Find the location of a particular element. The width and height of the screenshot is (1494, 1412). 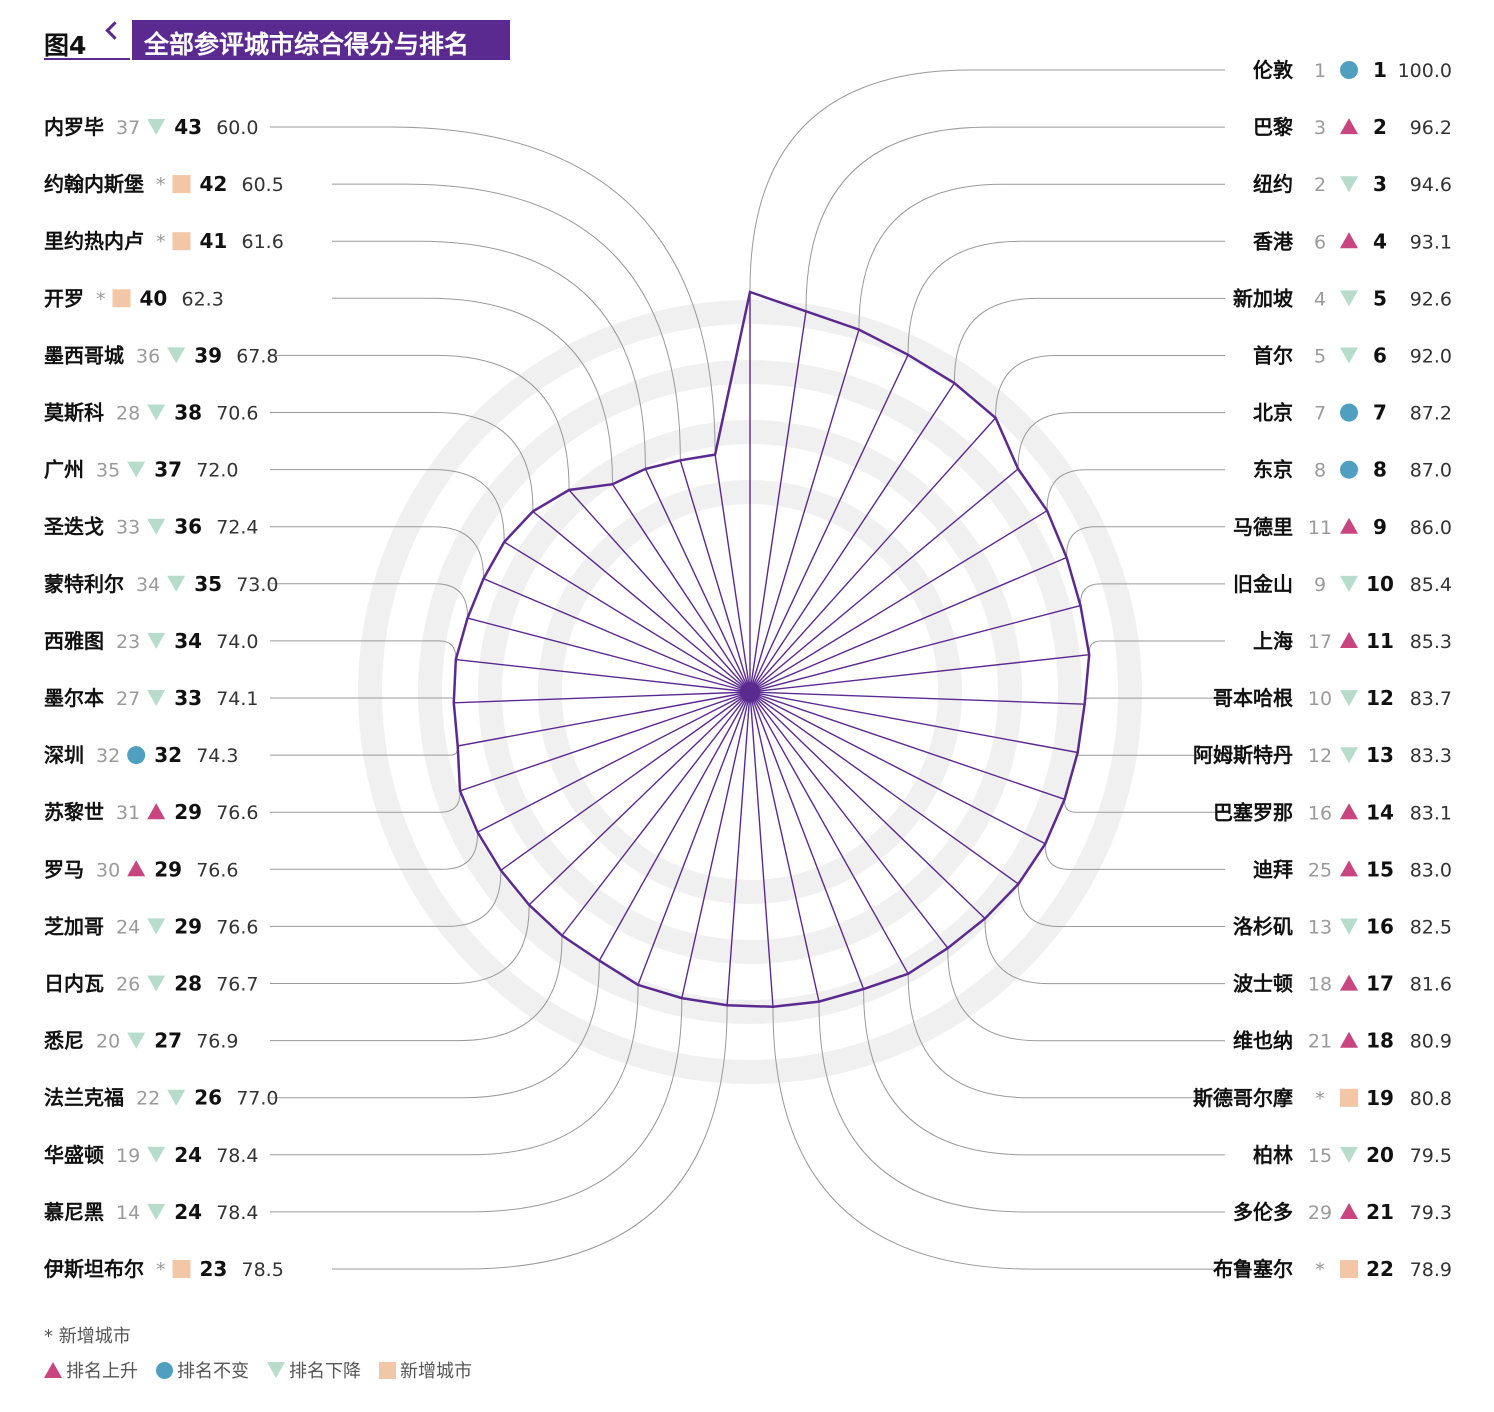

legend-item-new: 新增城市 is located at coordinates (425, 1370).